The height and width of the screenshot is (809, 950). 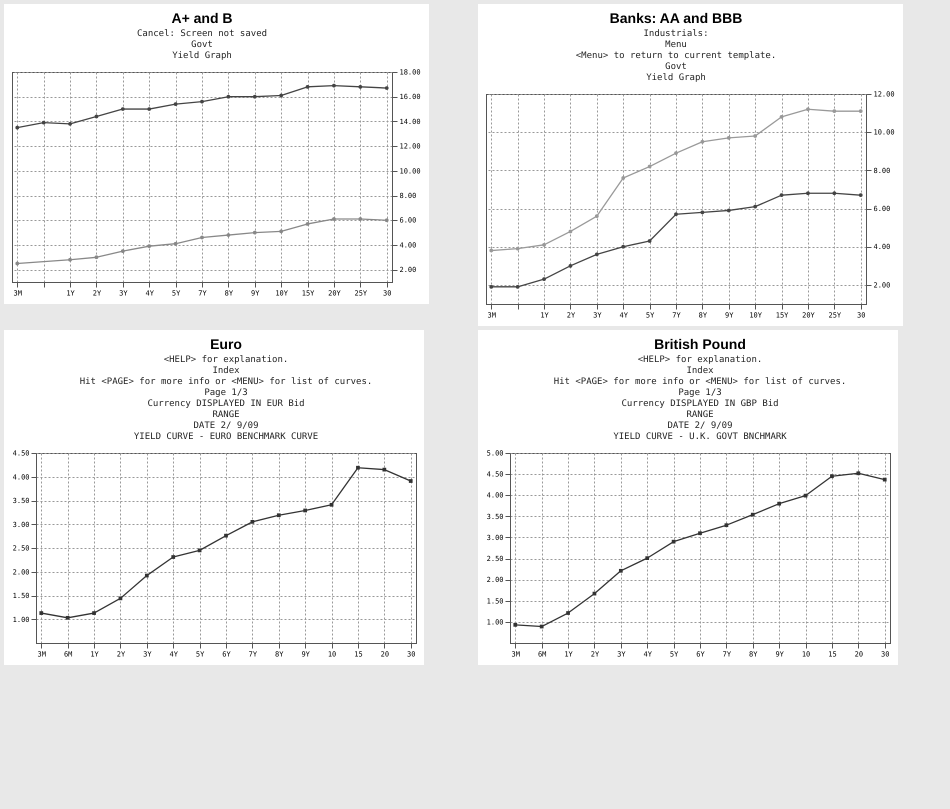 I want to click on chart-title: Euro, so click(x=226, y=344).